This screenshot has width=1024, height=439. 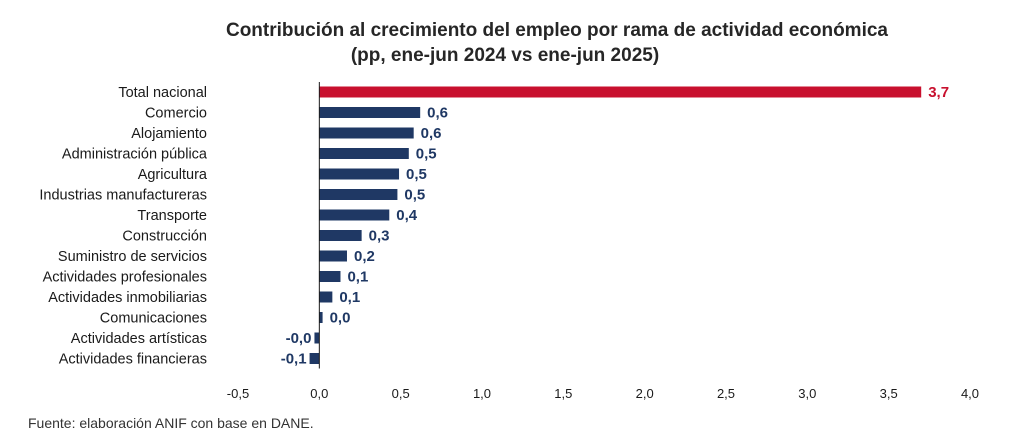 What do you see at coordinates (938, 92) in the screenshot?
I see `data-label: 3,7` at bounding box center [938, 92].